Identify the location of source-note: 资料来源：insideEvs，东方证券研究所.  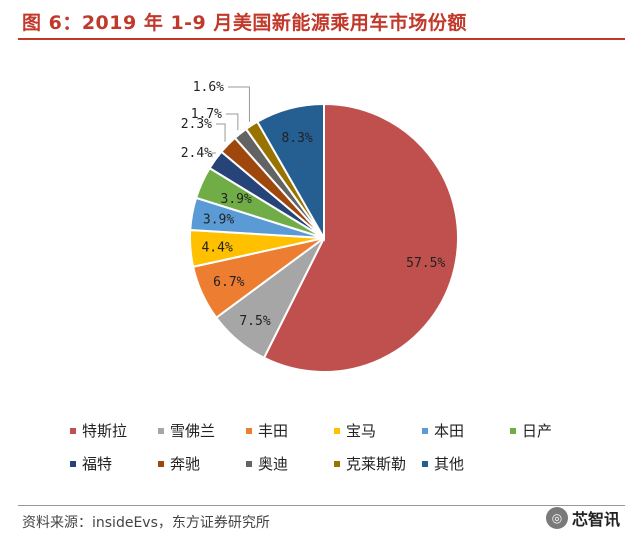
(146, 523).